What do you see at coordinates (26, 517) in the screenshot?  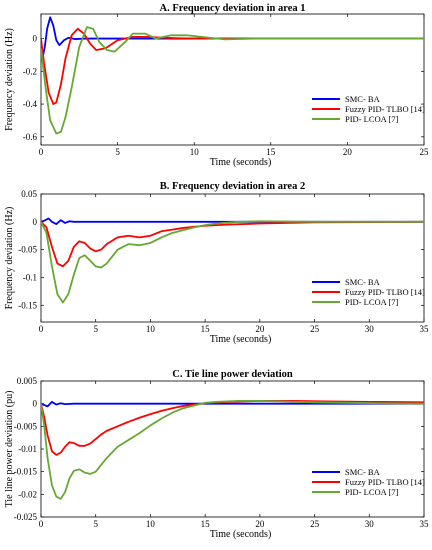 I see `y-tick-label: -0.025` at bounding box center [26, 517].